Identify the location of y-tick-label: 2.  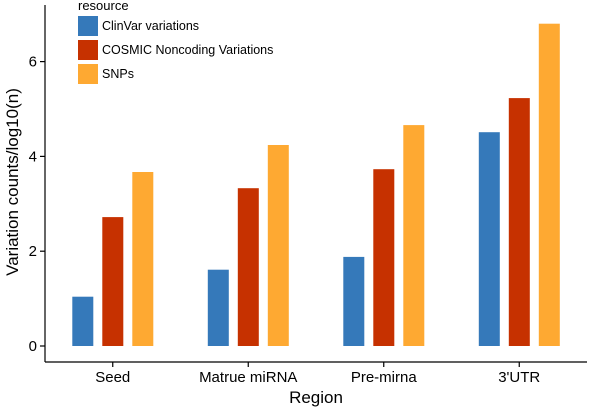
(33, 251).